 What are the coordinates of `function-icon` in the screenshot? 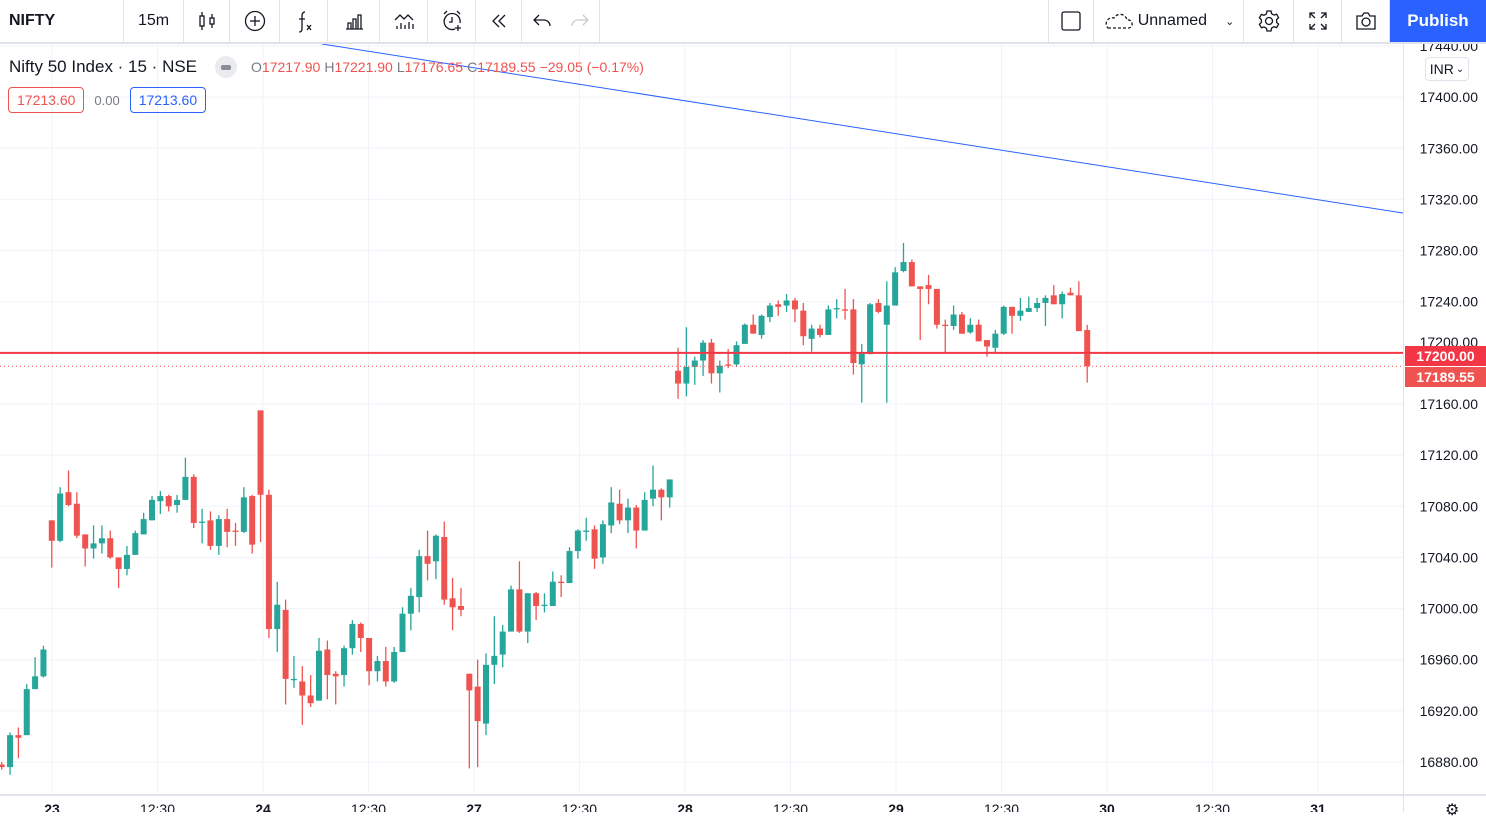 It's located at (305, 22).